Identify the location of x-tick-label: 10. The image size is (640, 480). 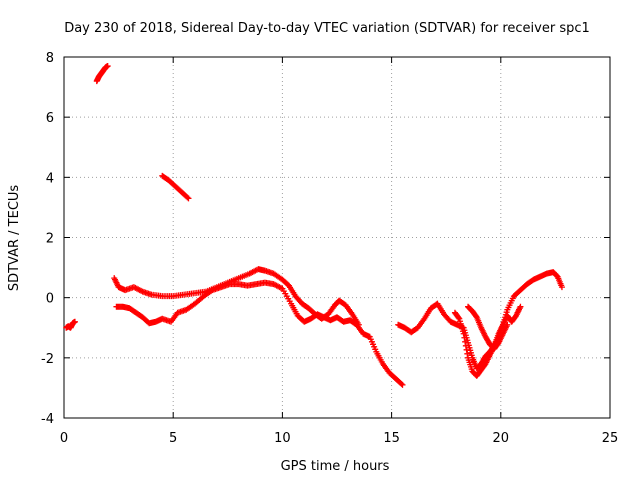
(282, 438).